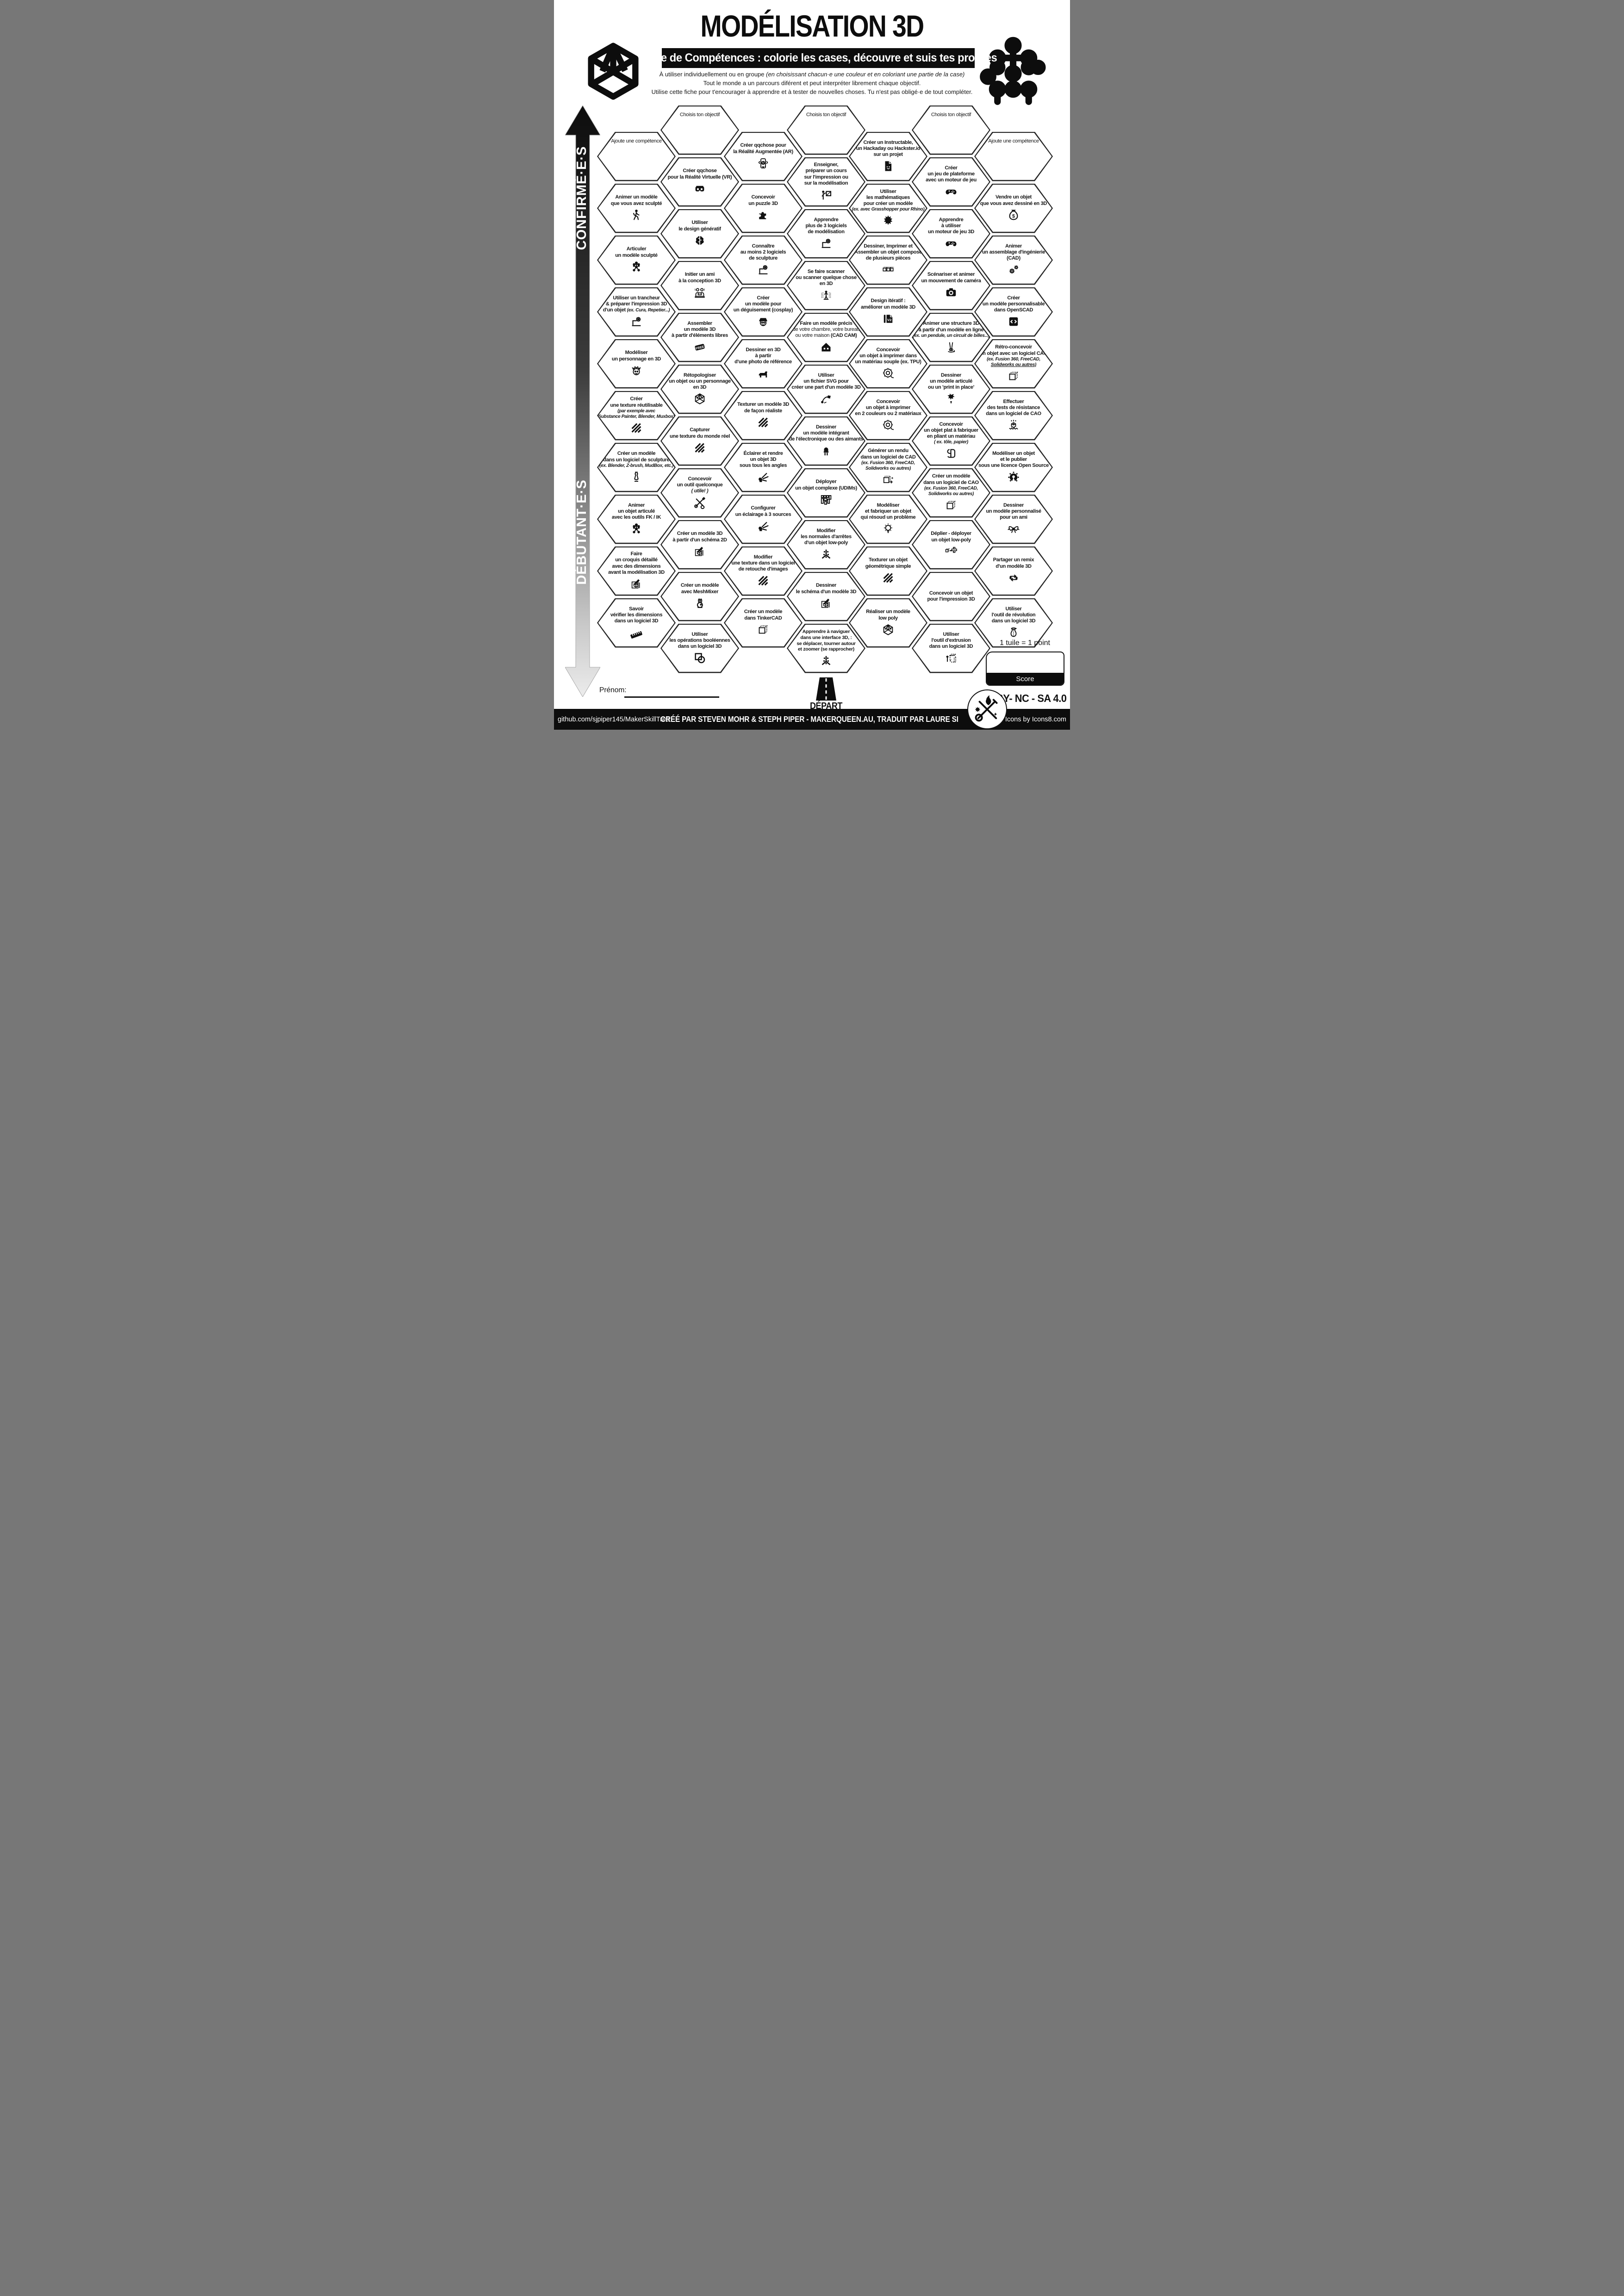  Describe the element at coordinates (763, 208) in the screenshot. I see `hex-tile-design-3d-puzzle: Concevoir un puzzle 3D` at that location.